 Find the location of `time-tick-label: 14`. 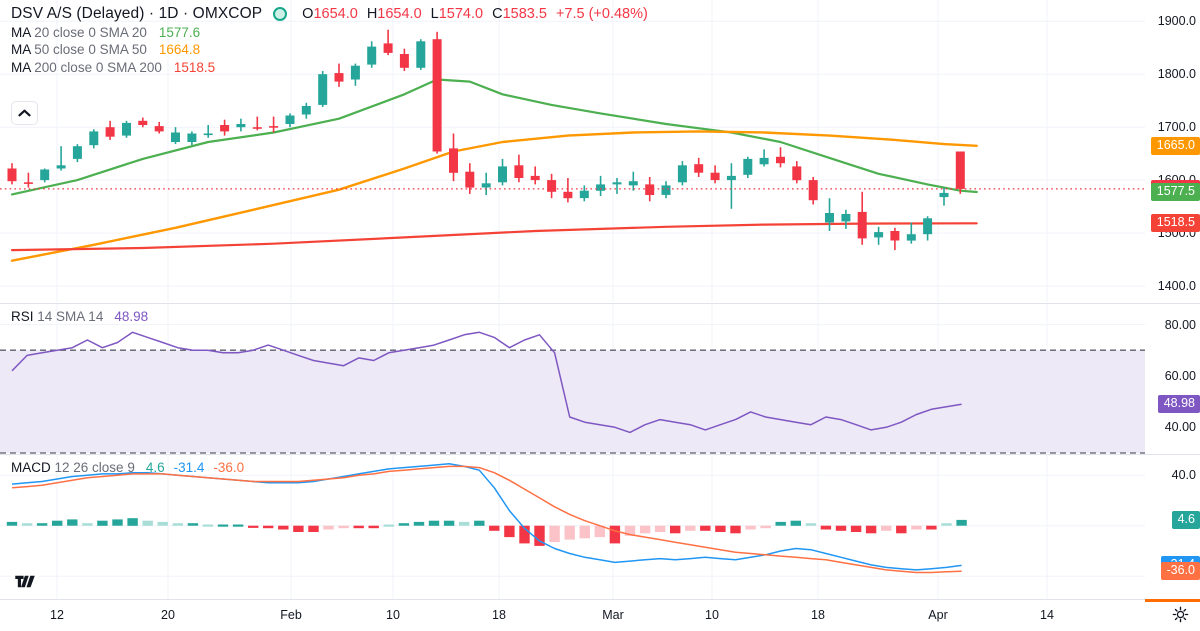

time-tick-label: 14 is located at coordinates (1047, 615).